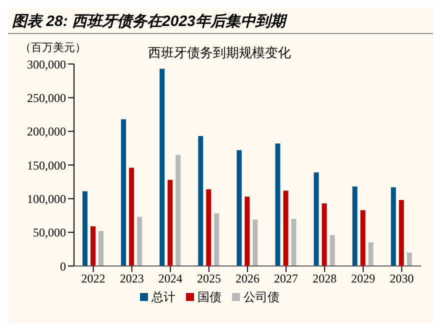 The image size is (441, 331). Describe the element at coordinates (208, 279) in the screenshot. I see `x-tick-label: 2025` at that location.